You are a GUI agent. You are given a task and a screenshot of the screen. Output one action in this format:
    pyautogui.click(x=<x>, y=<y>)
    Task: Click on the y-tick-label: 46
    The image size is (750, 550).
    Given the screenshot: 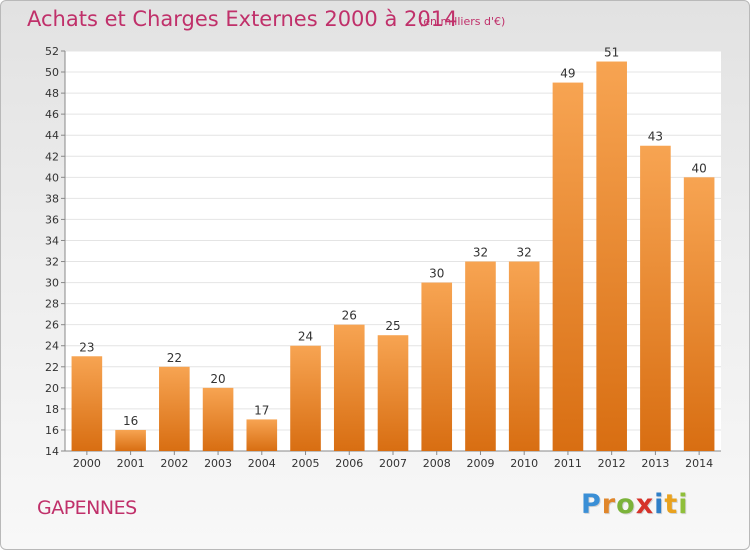 What is the action you would take?
    pyautogui.click(x=52, y=114)
    